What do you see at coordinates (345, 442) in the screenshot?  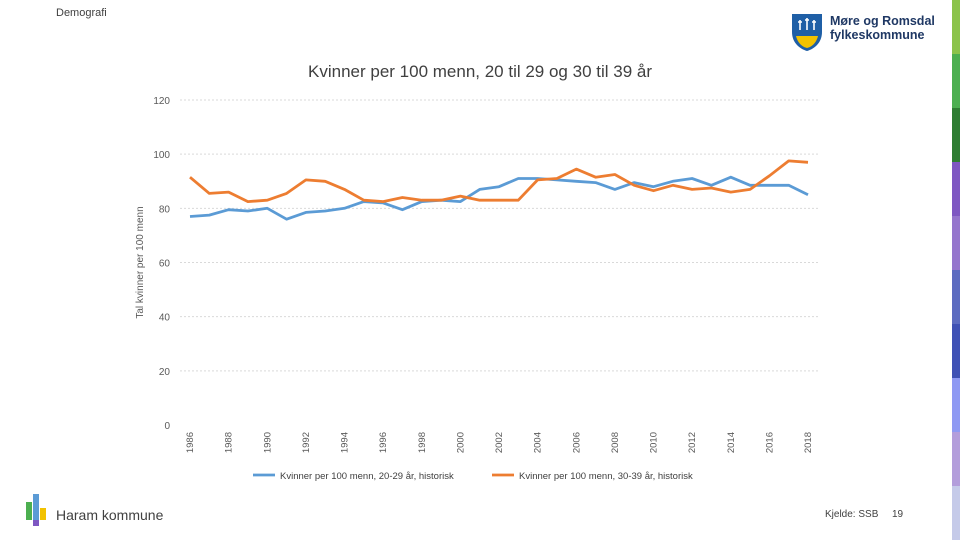 I see `x-tick-label: 1994` at bounding box center [345, 442].